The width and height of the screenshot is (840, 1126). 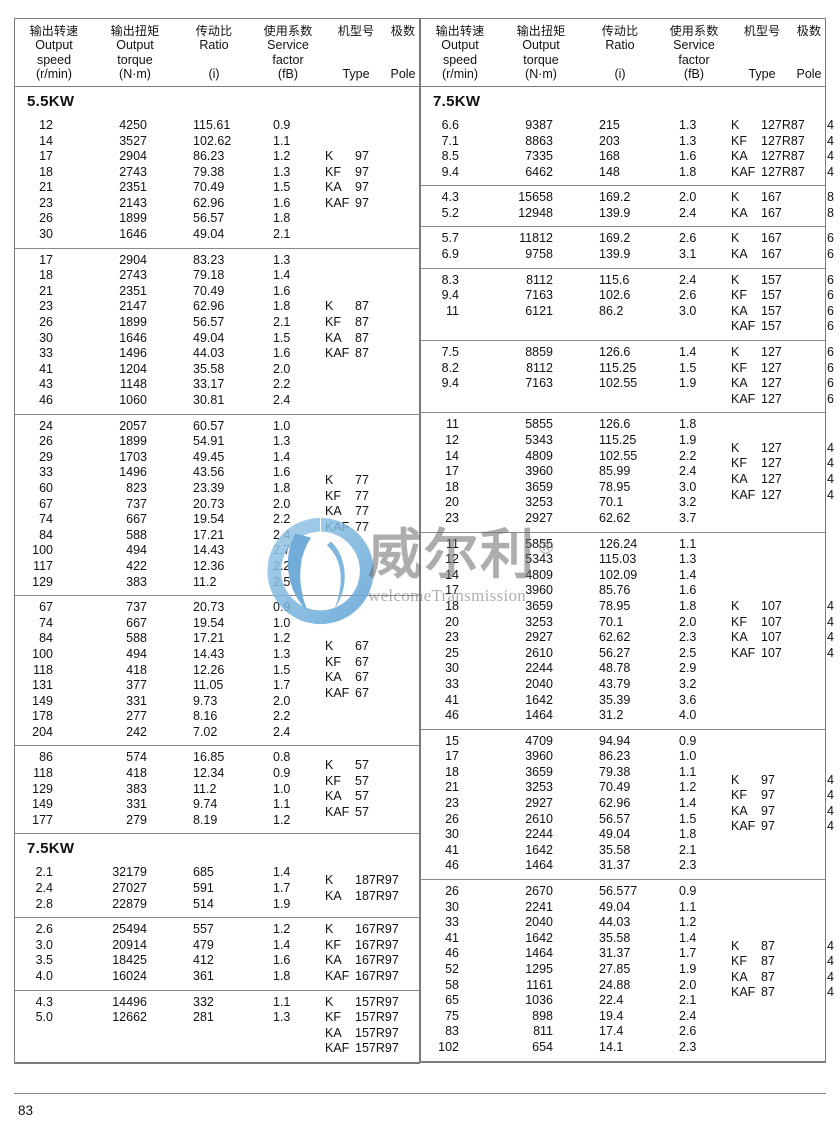 What do you see at coordinates (288, 789) in the screenshot?
I see `column-fb: 0.8 0.9 1.0 1.1 1.2` at bounding box center [288, 789].